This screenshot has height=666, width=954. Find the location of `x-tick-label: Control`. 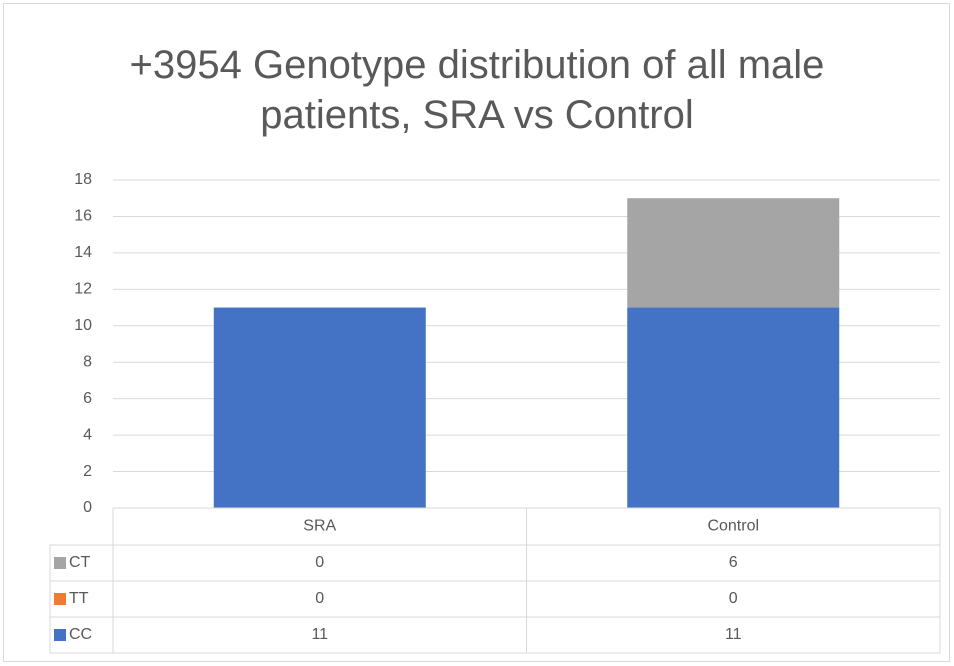

x-tick-label: Control is located at coordinates (733, 526).